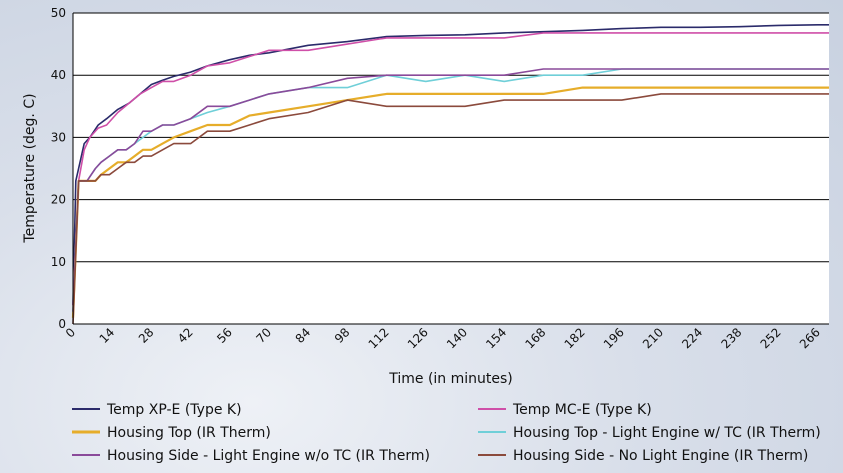 The image size is (843, 473). What do you see at coordinates (450, 379) in the screenshot?
I see `x-axis-title: Time (in minutes)` at bounding box center [450, 379].